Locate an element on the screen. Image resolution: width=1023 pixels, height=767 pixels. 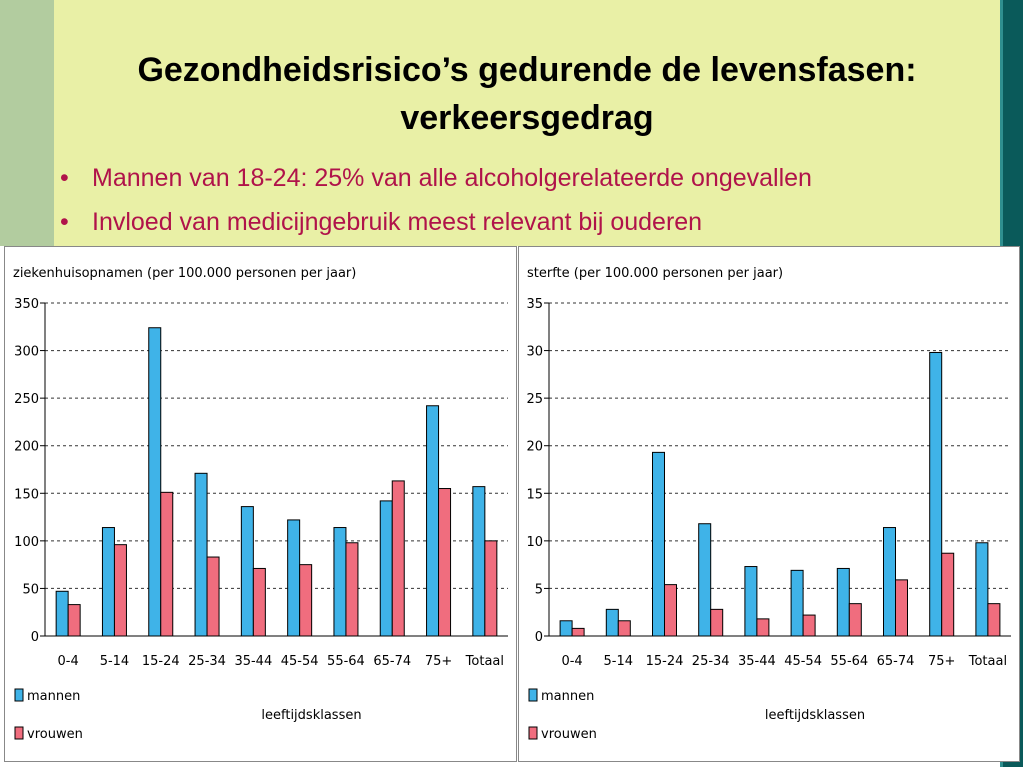
y-tick-label: 35 is located at coordinates (534, 304).